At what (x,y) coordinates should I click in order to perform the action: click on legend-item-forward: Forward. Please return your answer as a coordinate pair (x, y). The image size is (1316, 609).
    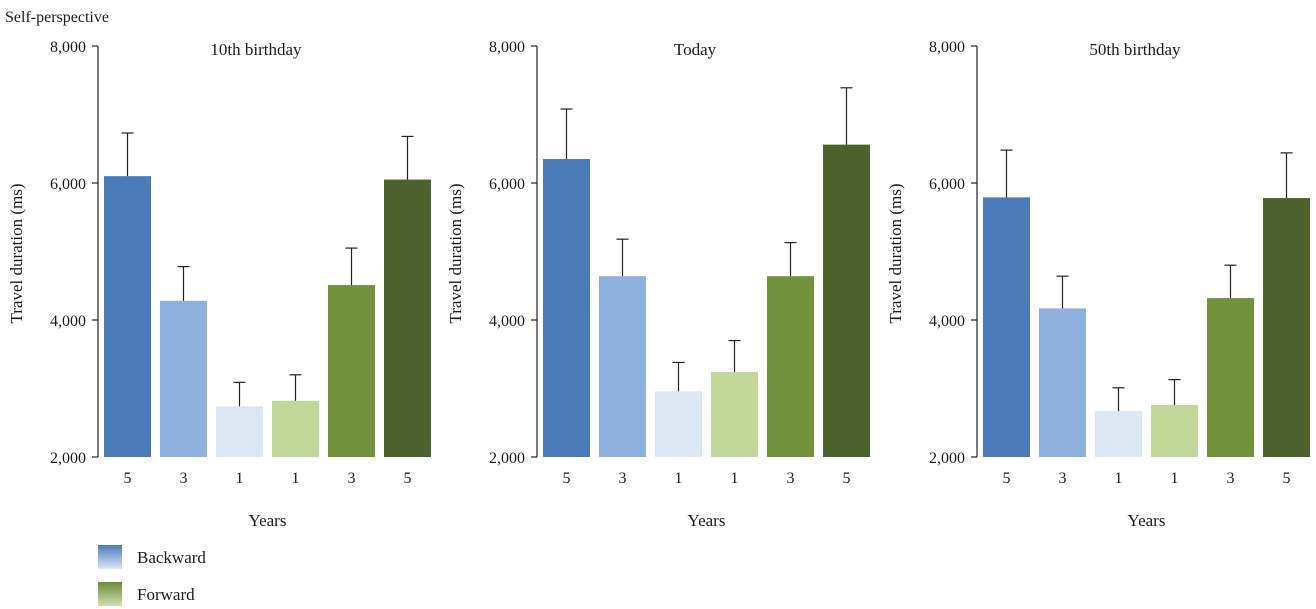
    Looking at the image, I should click on (146, 594).